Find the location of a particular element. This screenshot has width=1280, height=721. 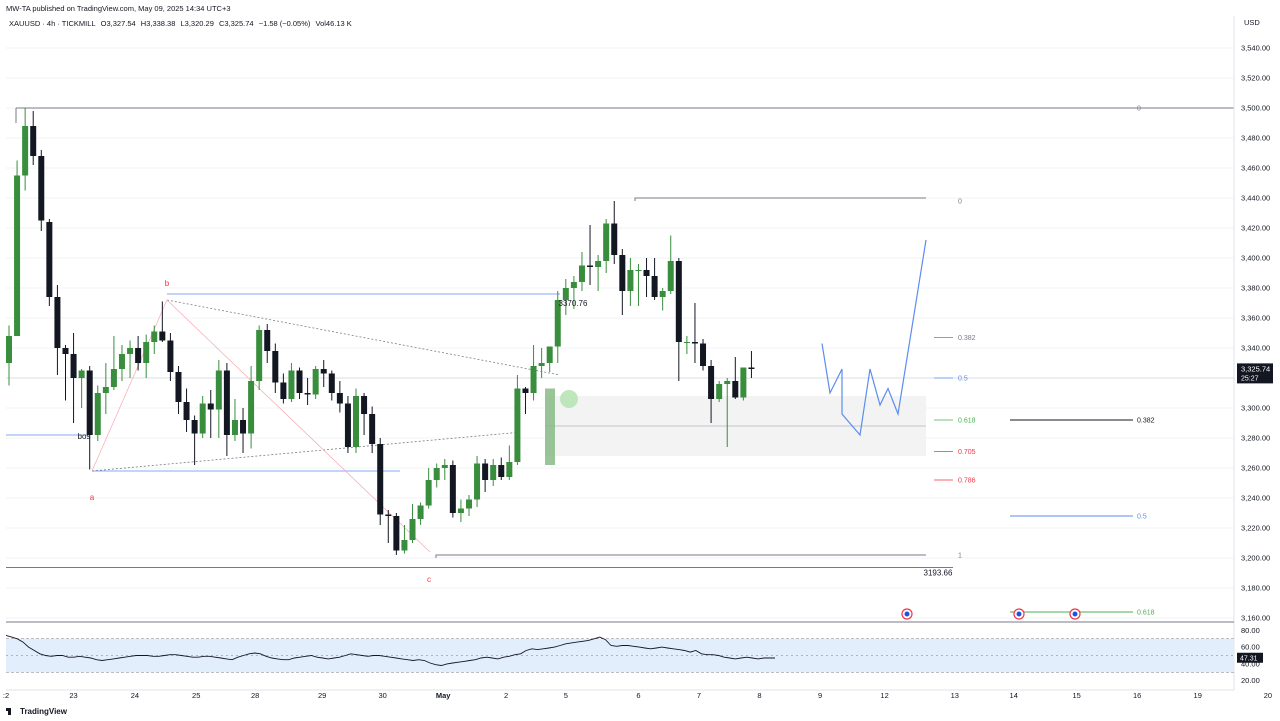

y-tick-label: 3,260.00 is located at coordinates (1255, 468).